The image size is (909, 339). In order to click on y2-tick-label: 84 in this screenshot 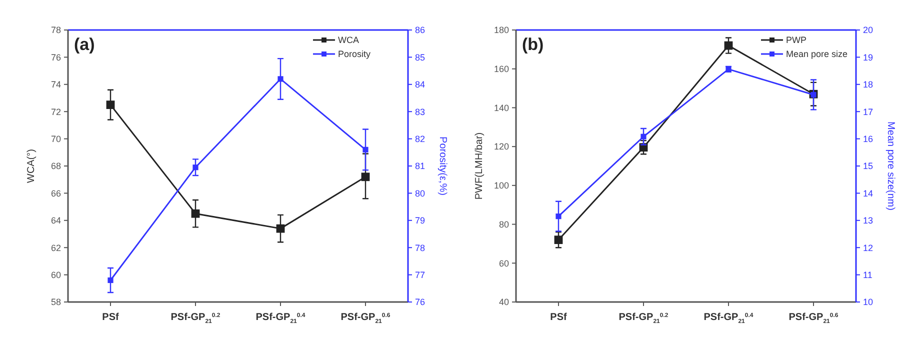, I will do `click(420, 85)`.